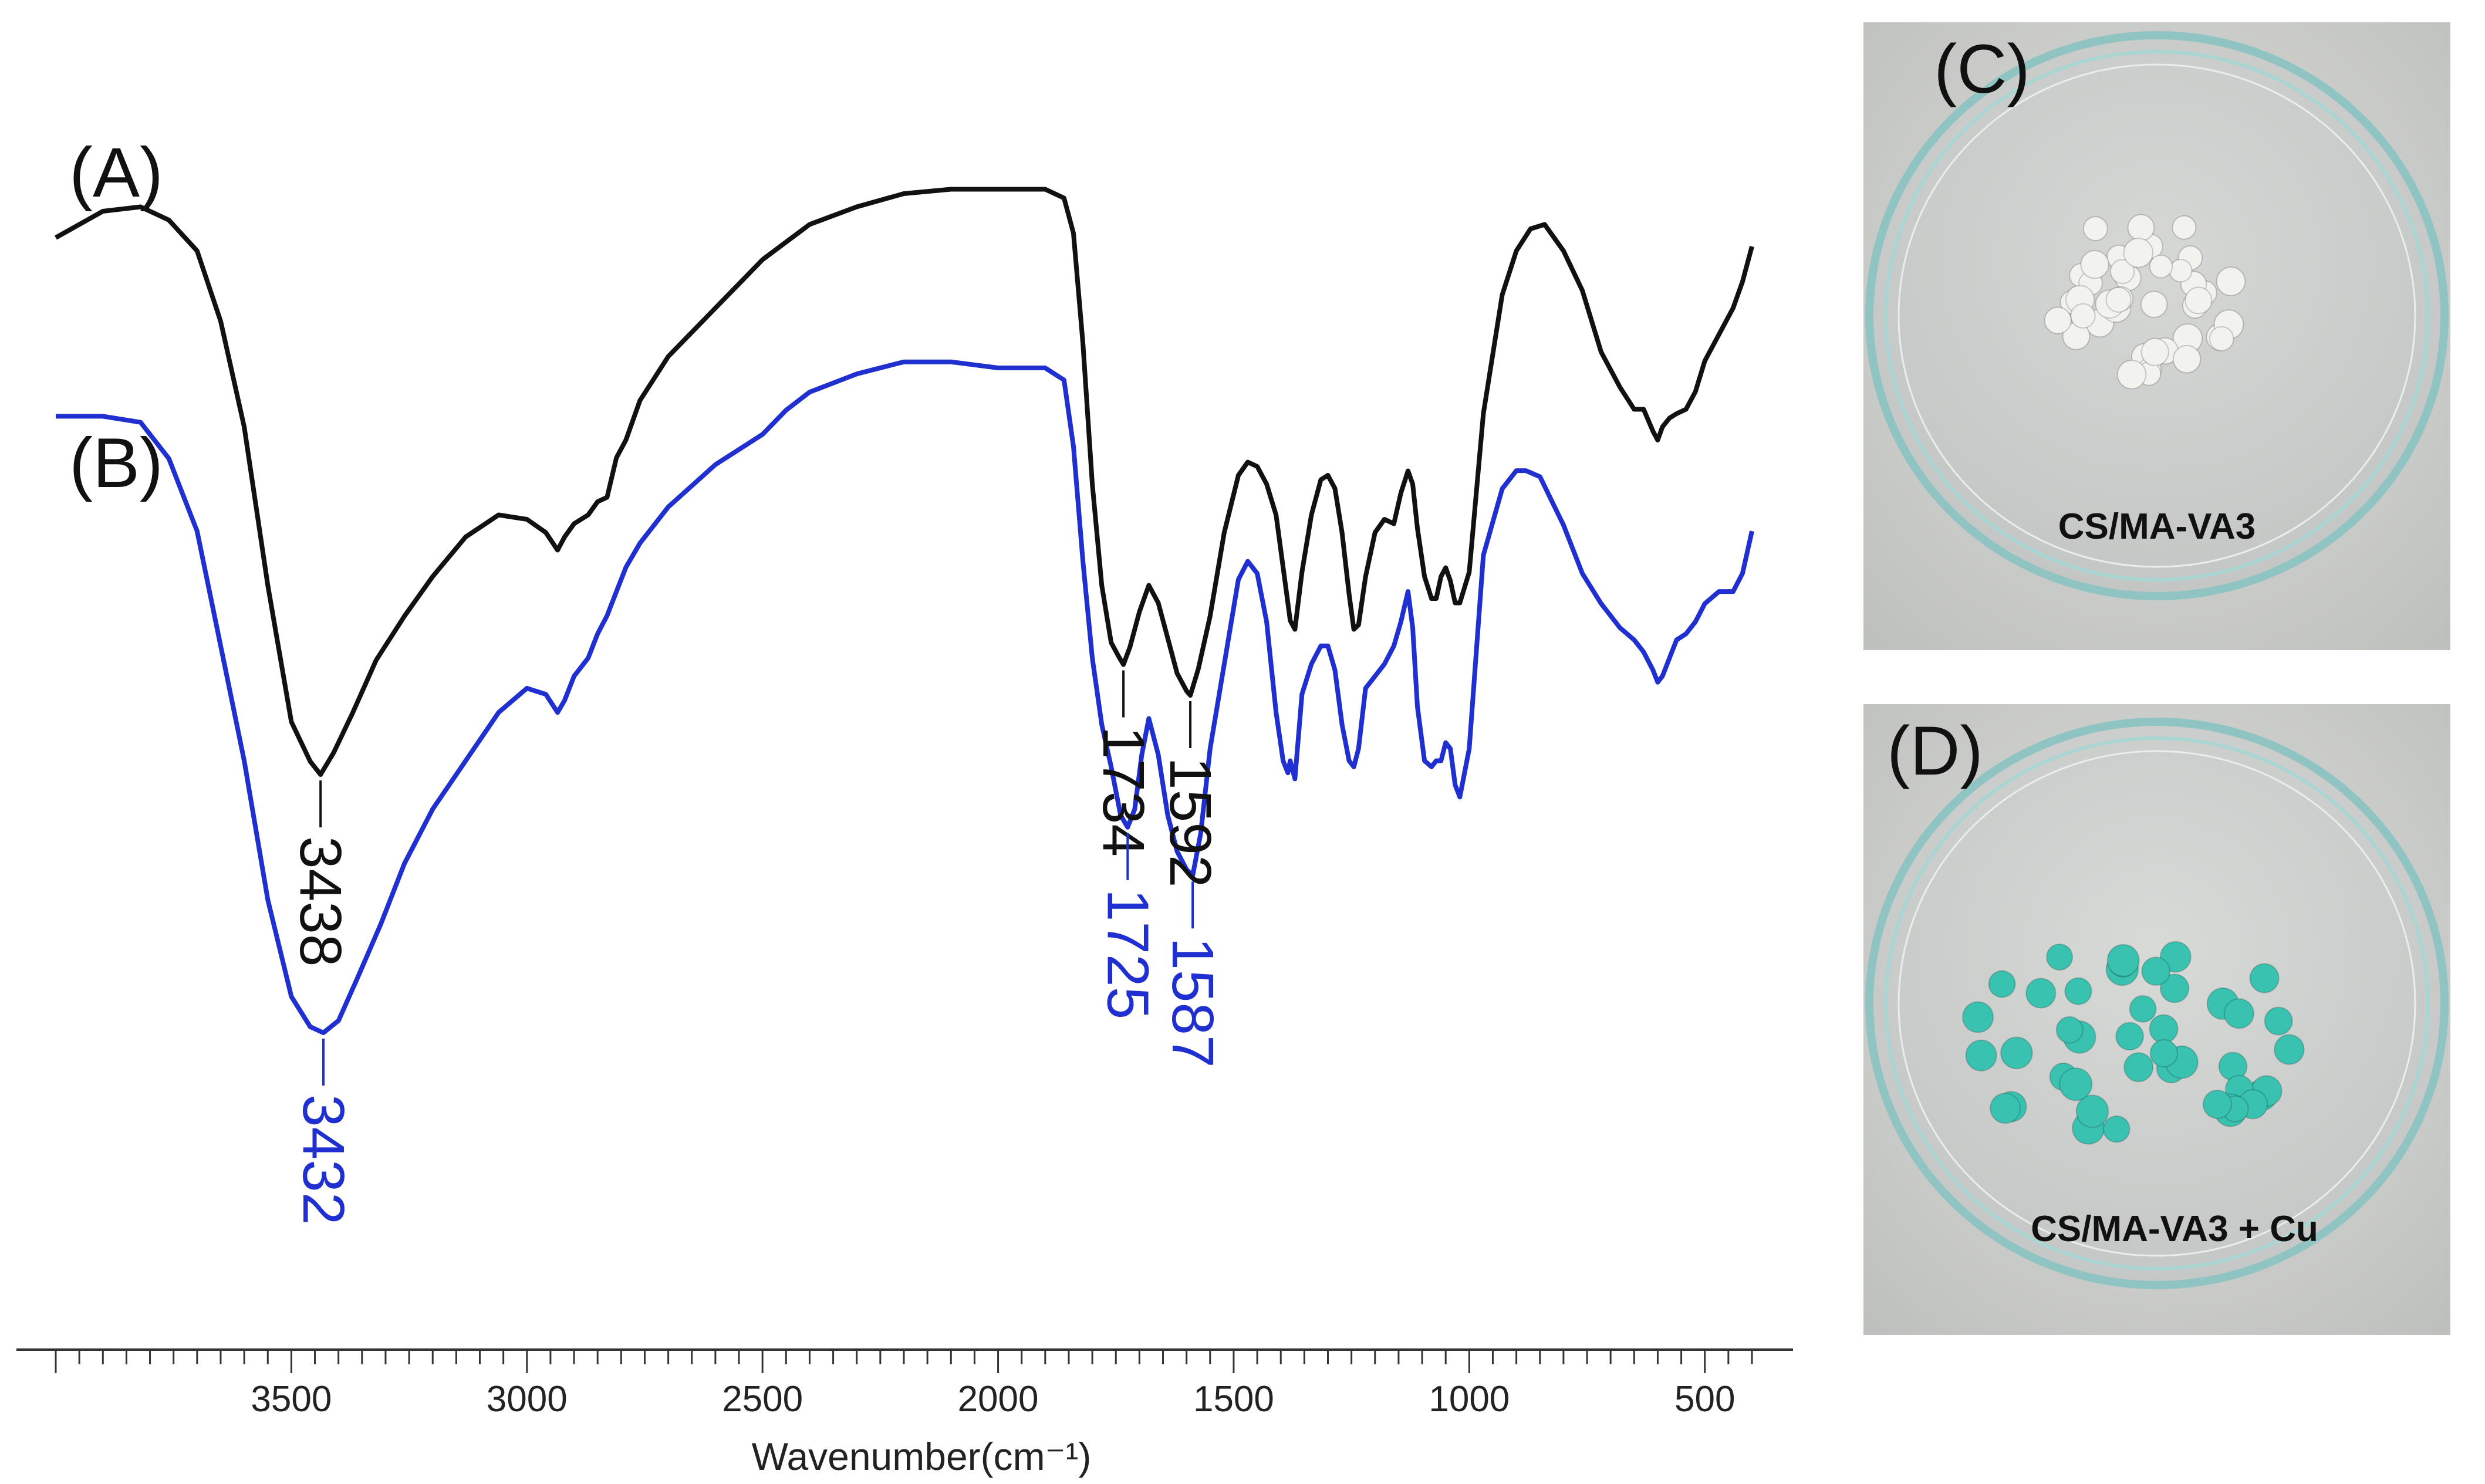 This screenshot has height=1484, width=2485. What do you see at coordinates (1982, 69) in the screenshot?
I see `panel-label-c: (C)` at bounding box center [1982, 69].